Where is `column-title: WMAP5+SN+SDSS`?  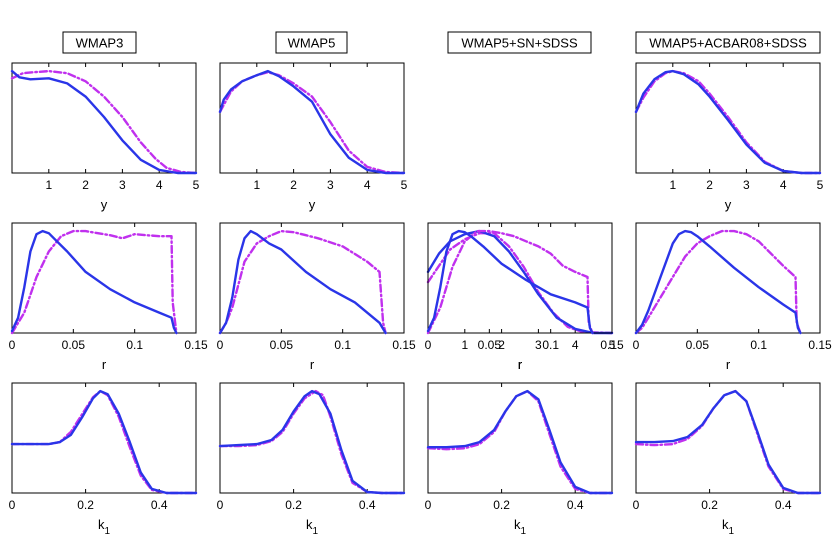 column-title: WMAP5+SN+SDSS is located at coordinates (519, 43).